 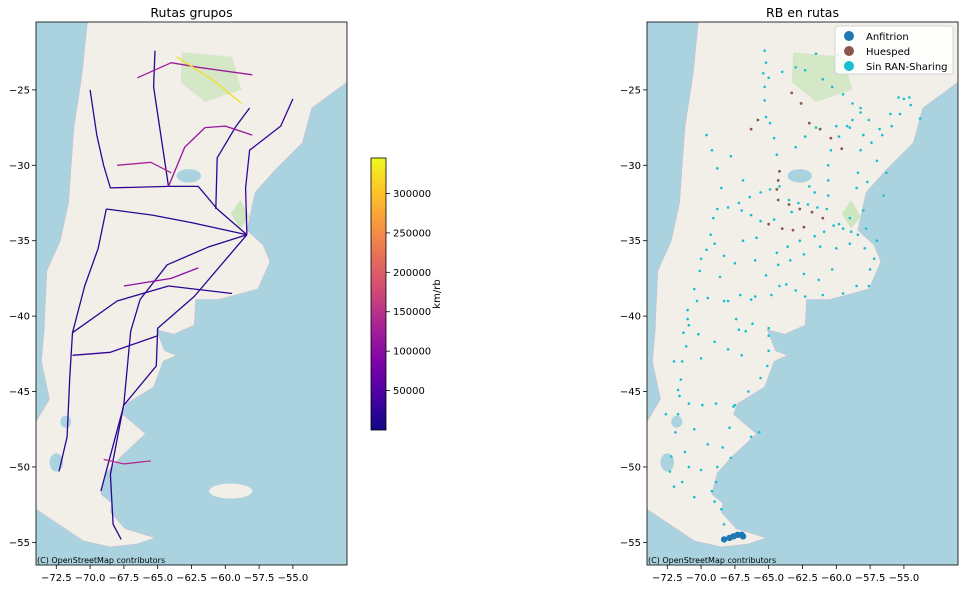 What do you see at coordinates (378, 294) in the screenshot?
I see `colorbar-gradient` at bounding box center [378, 294].